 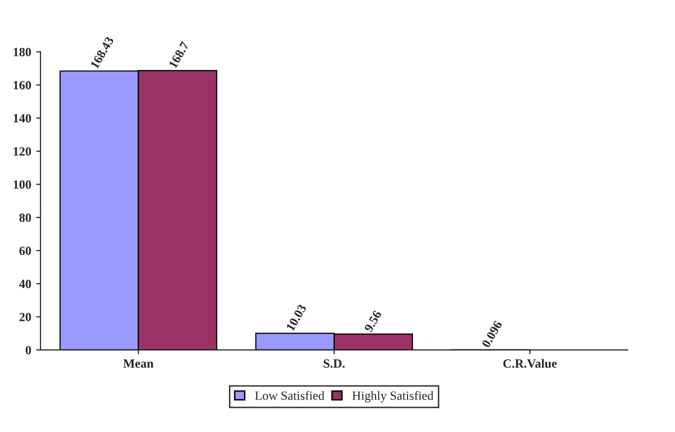 What do you see at coordinates (334, 363) in the screenshot?
I see `x-tick-label: S.D.` at bounding box center [334, 363].